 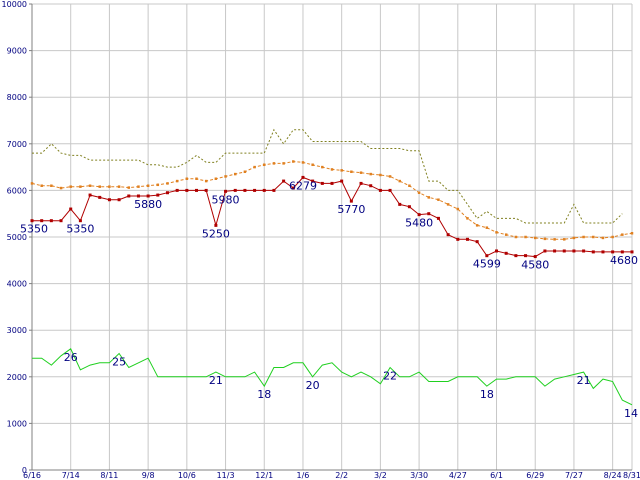 I want to click on data-label: 6279, so click(x=303, y=185).